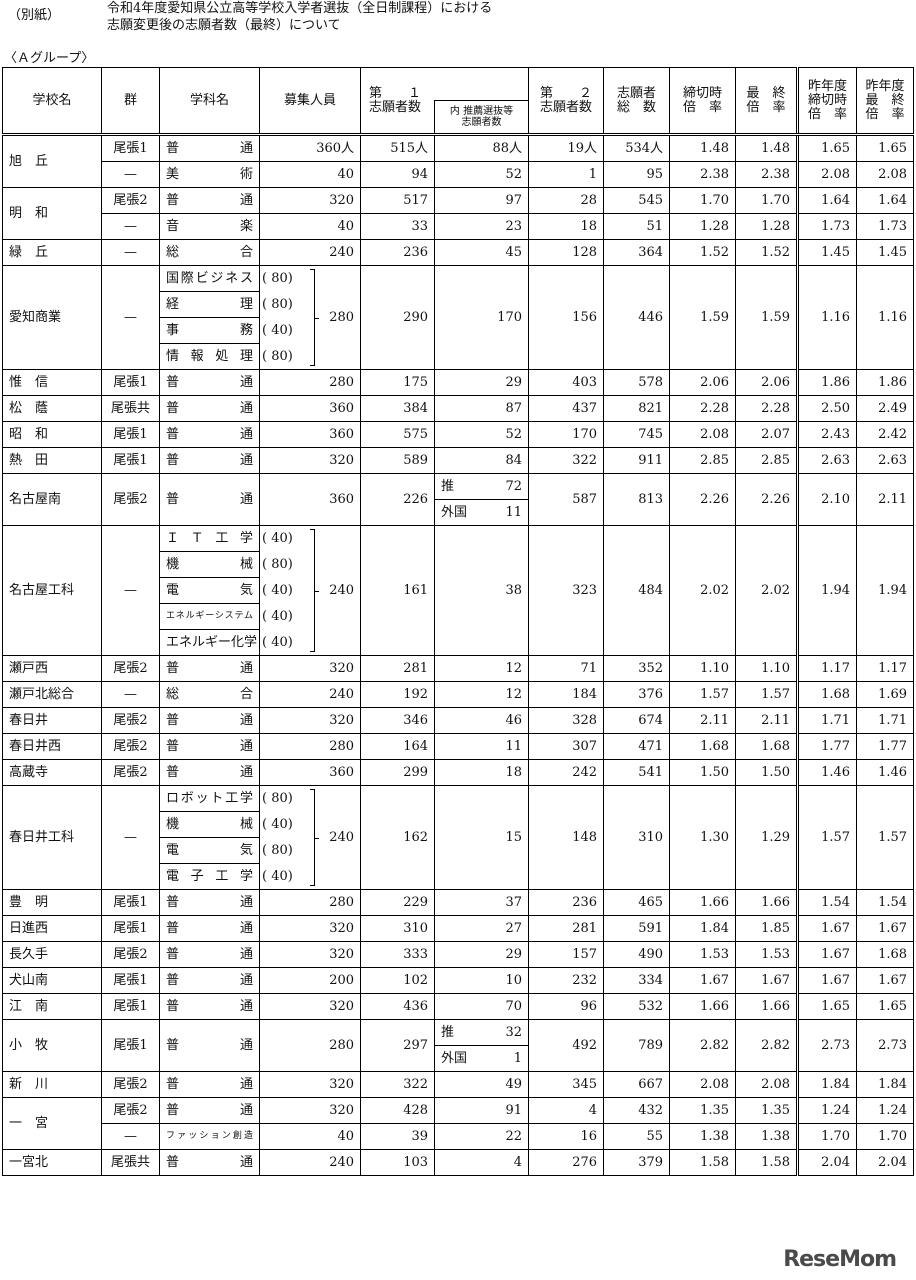  Describe the element at coordinates (310, 252) in the screenshot. I see `capacity: 240` at that location.